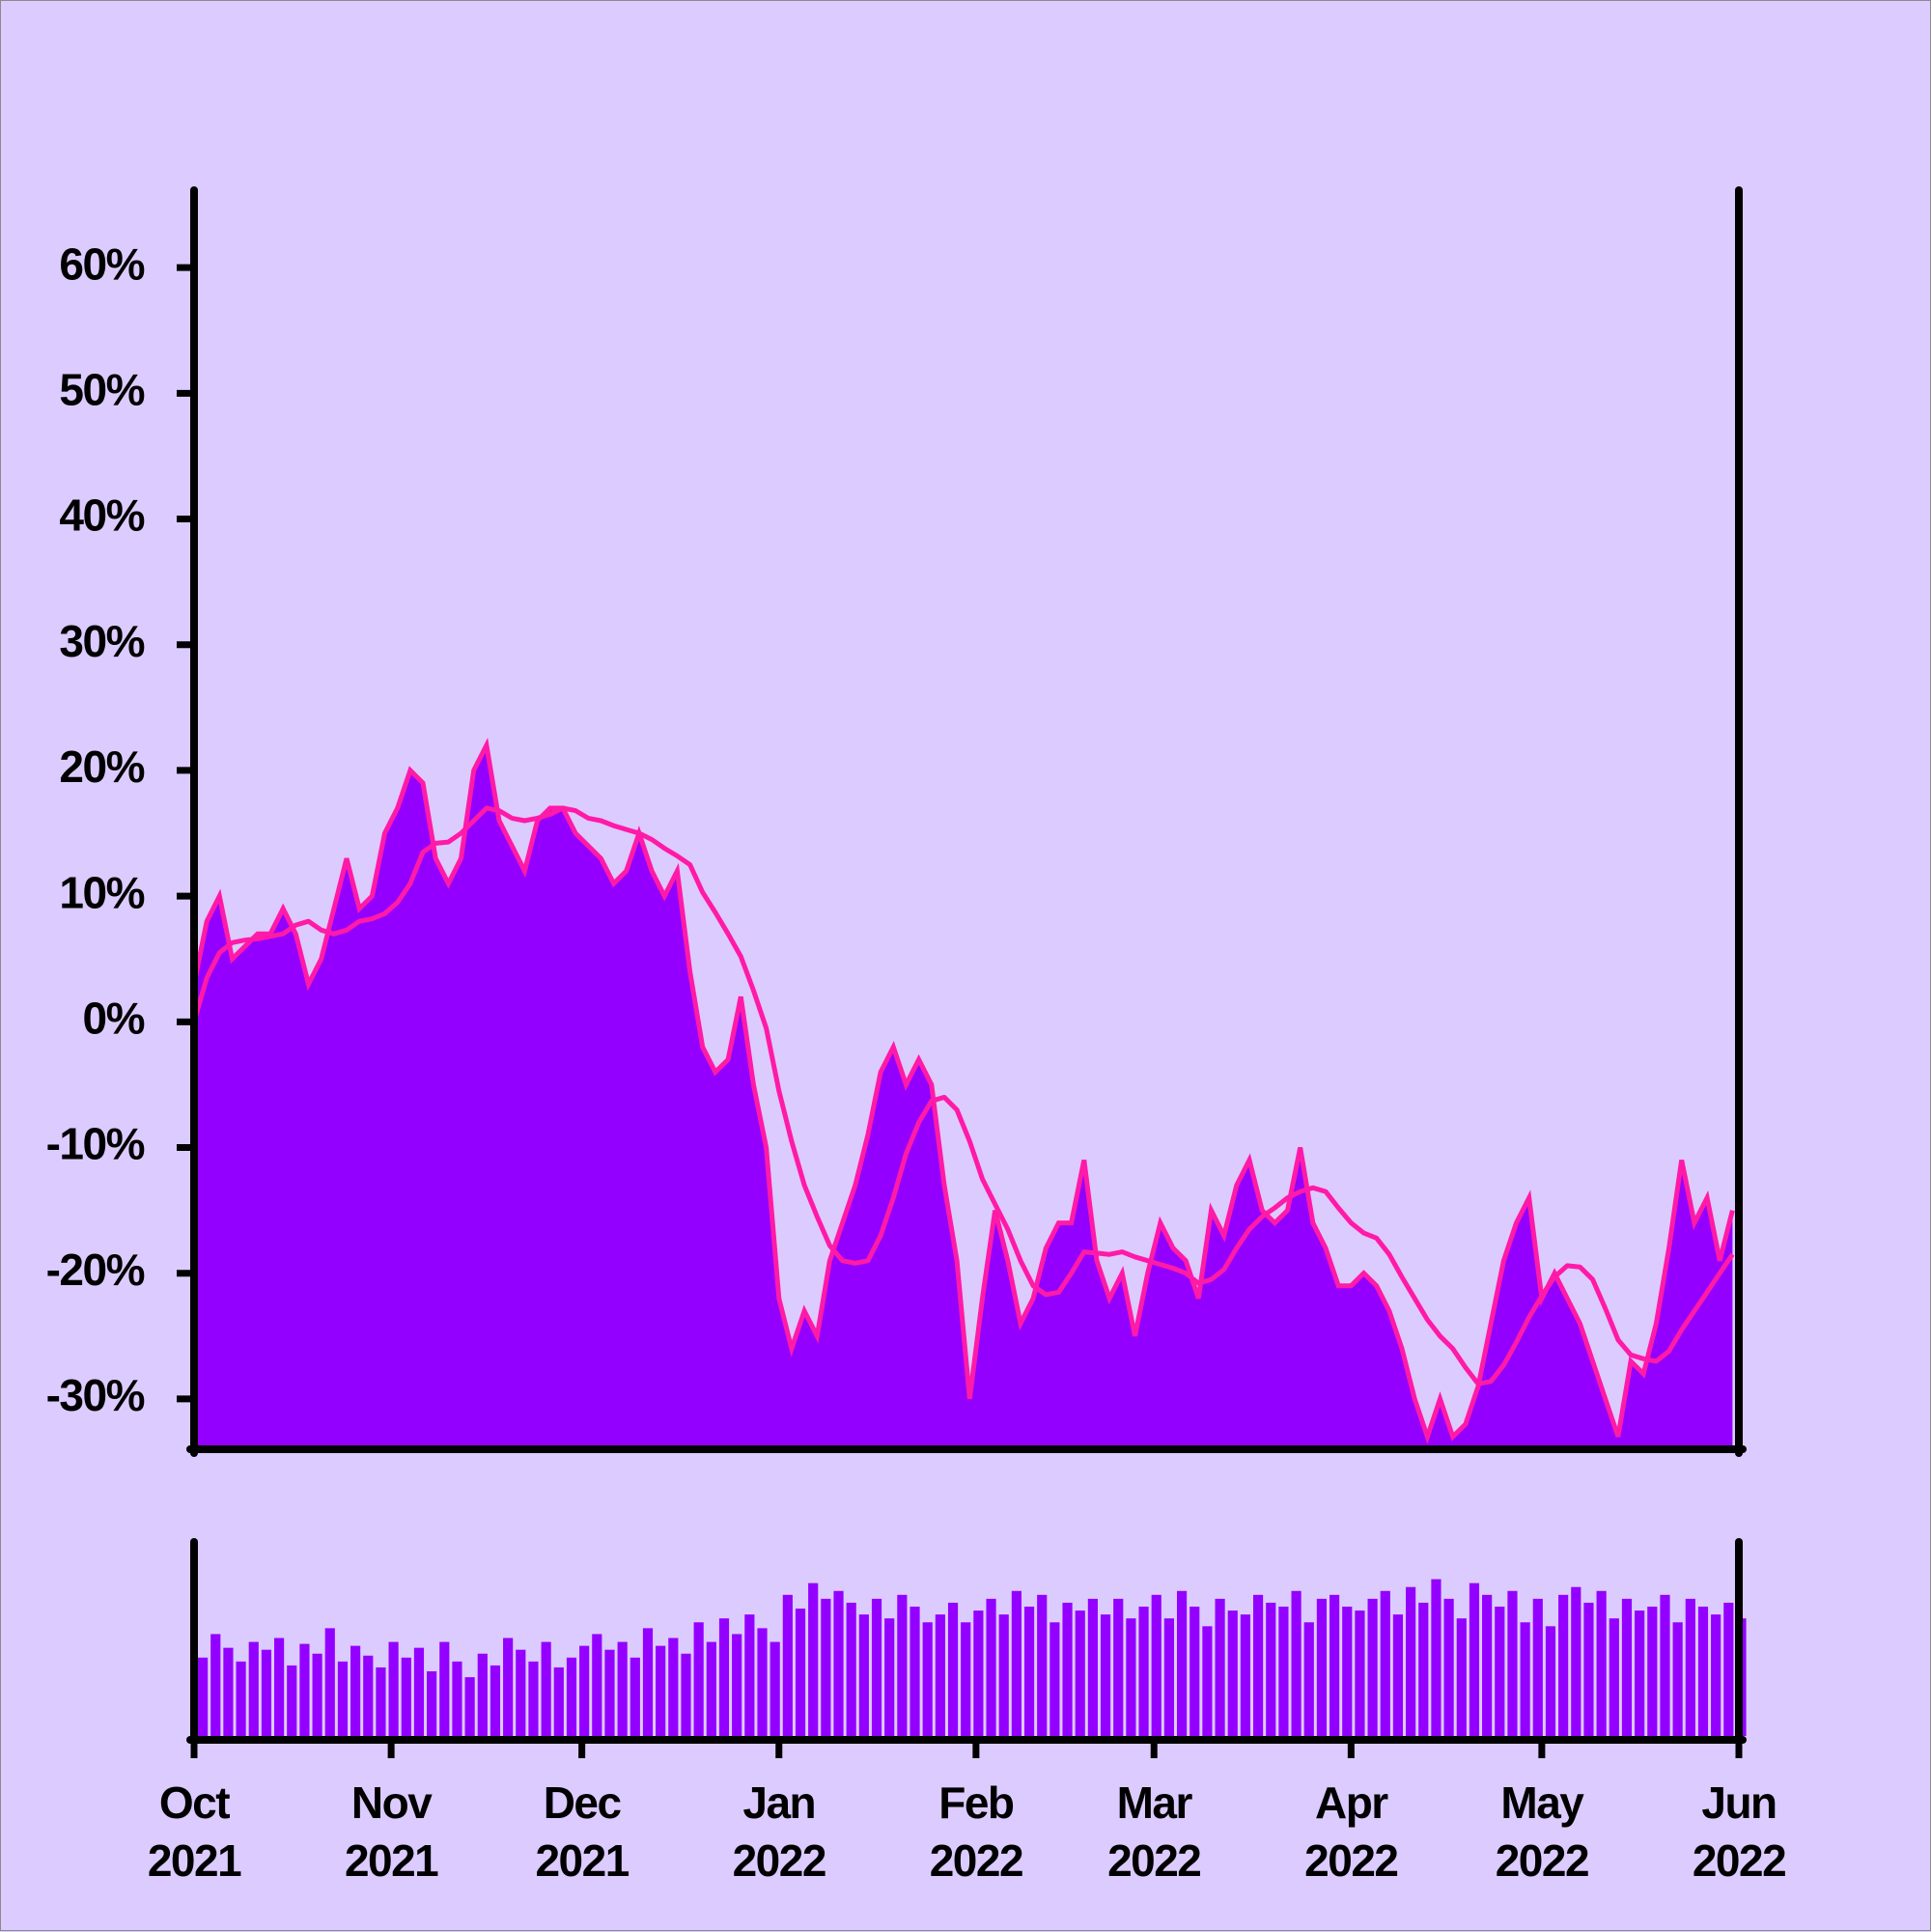 The image size is (1931, 1932). What do you see at coordinates (1542, 1832) in the screenshot?
I see `x-tick-label: May 2022` at bounding box center [1542, 1832].